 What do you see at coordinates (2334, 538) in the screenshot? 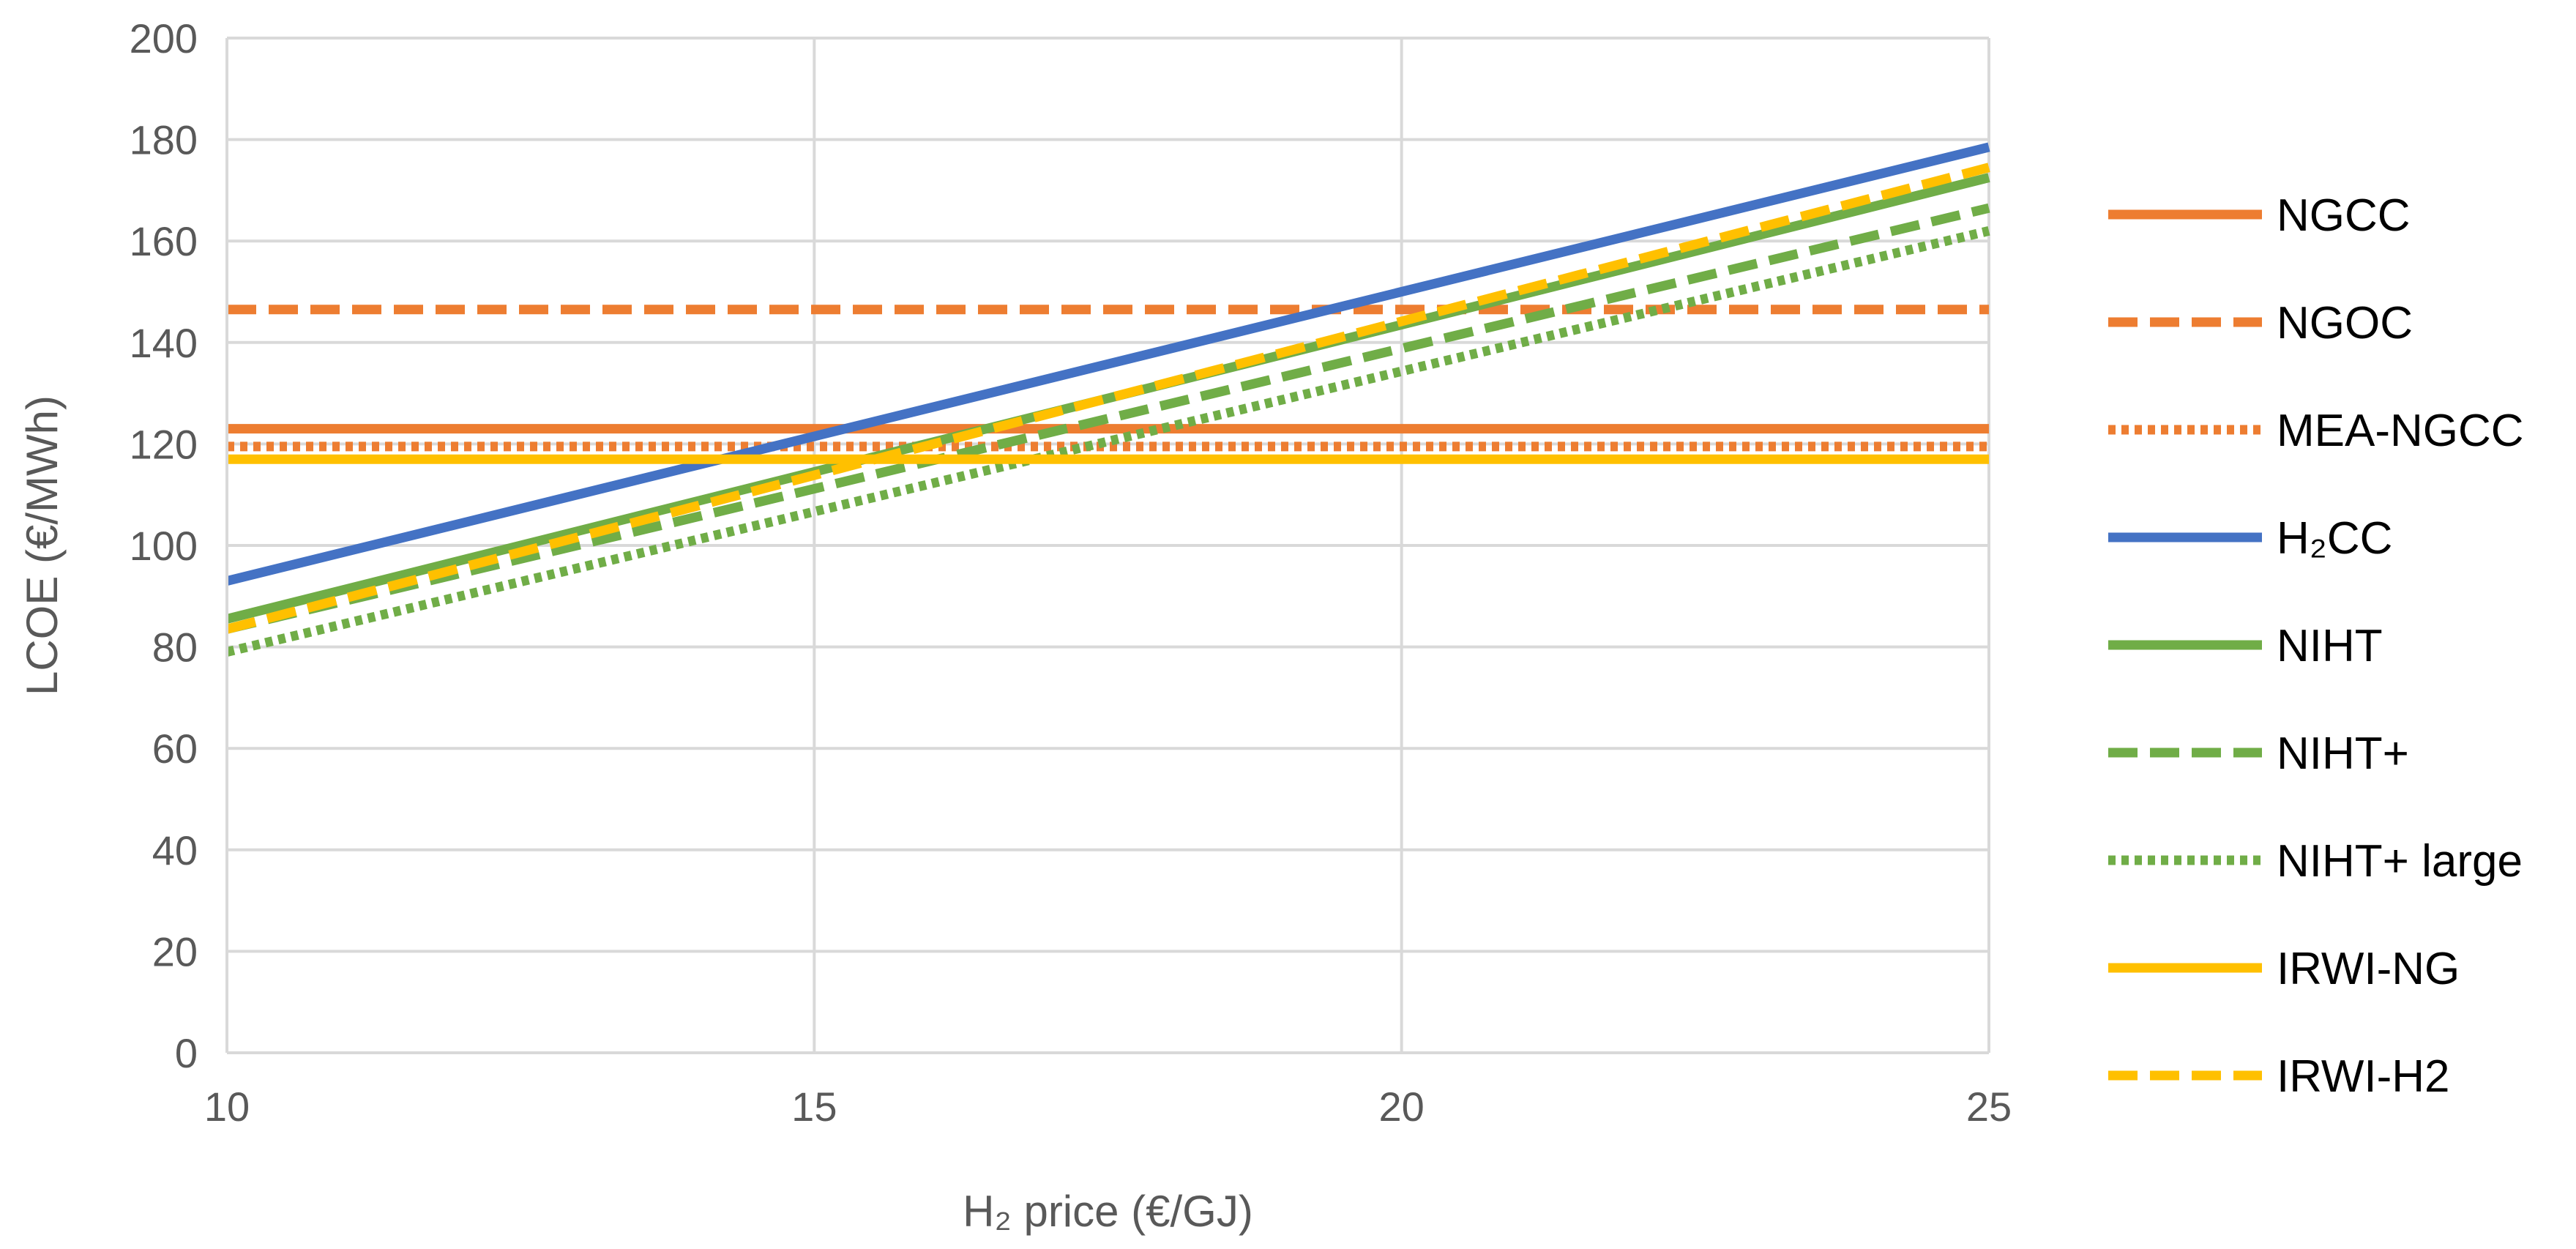
I see `legend-label: H₂CC` at bounding box center [2334, 538].